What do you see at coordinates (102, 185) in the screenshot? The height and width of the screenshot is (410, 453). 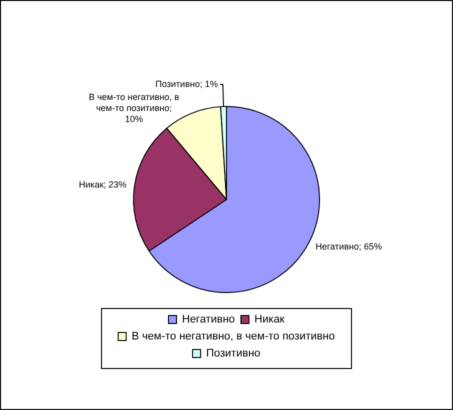 I see `data-label: Никак; 23%` at bounding box center [102, 185].